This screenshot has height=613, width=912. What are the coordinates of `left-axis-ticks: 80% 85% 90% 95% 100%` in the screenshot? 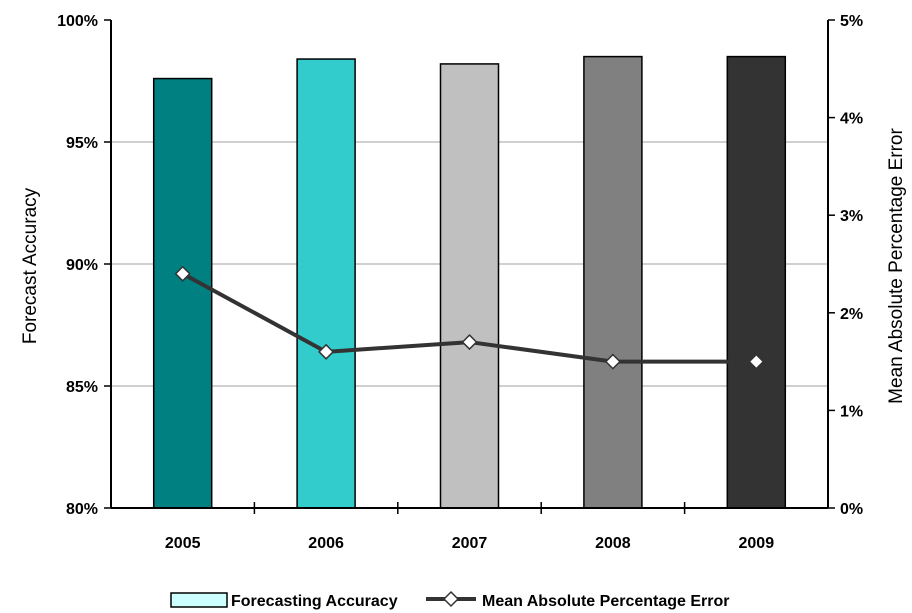 It's located at (84, 265).